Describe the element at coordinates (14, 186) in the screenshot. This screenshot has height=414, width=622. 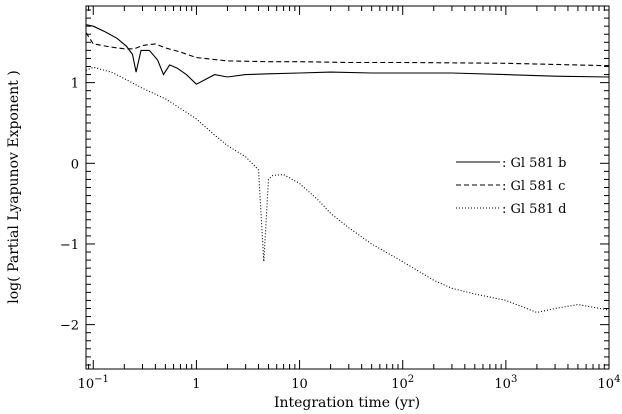
I see `y-axis-title: log( Partial Lyapunov Exponent )` at that location.